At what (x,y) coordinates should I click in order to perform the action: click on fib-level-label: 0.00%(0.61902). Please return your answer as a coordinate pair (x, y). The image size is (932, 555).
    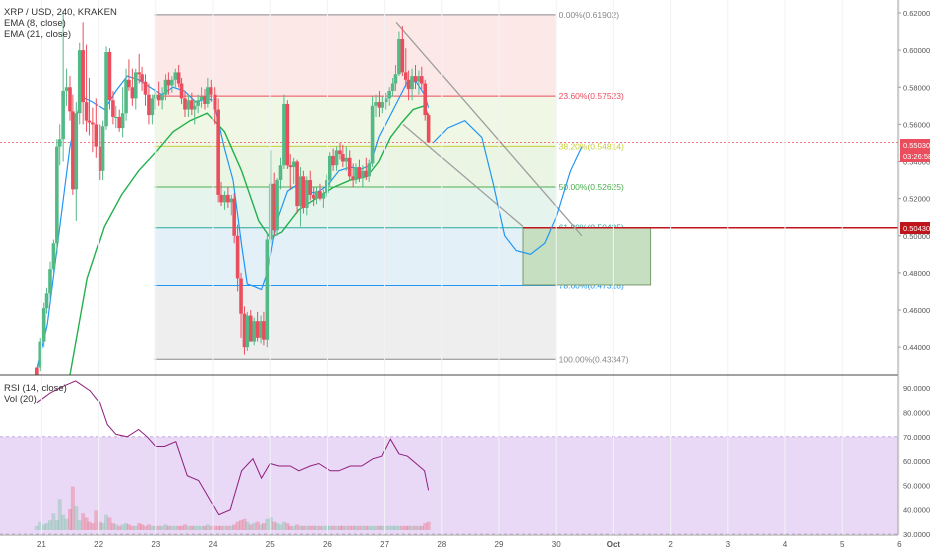
    Looking at the image, I should click on (589, 15).